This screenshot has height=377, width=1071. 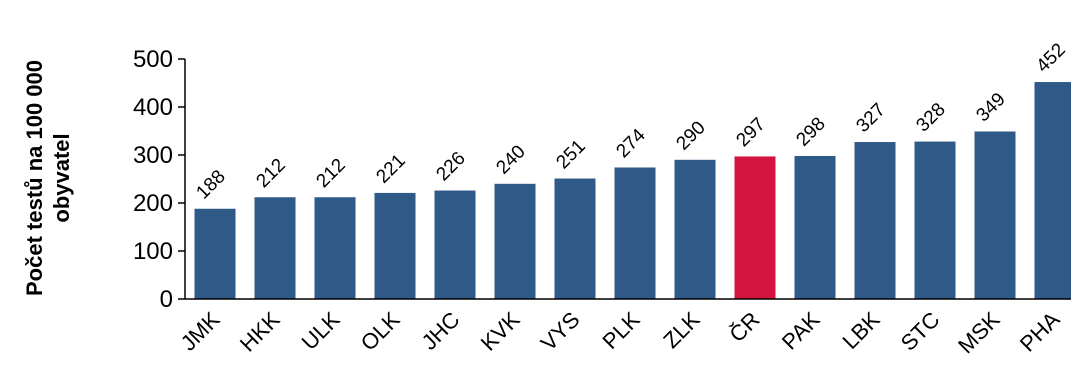 What do you see at coordinates (870, 118) in the screenshot?
I see `data-label: 327` at bounding box center [870, 118].